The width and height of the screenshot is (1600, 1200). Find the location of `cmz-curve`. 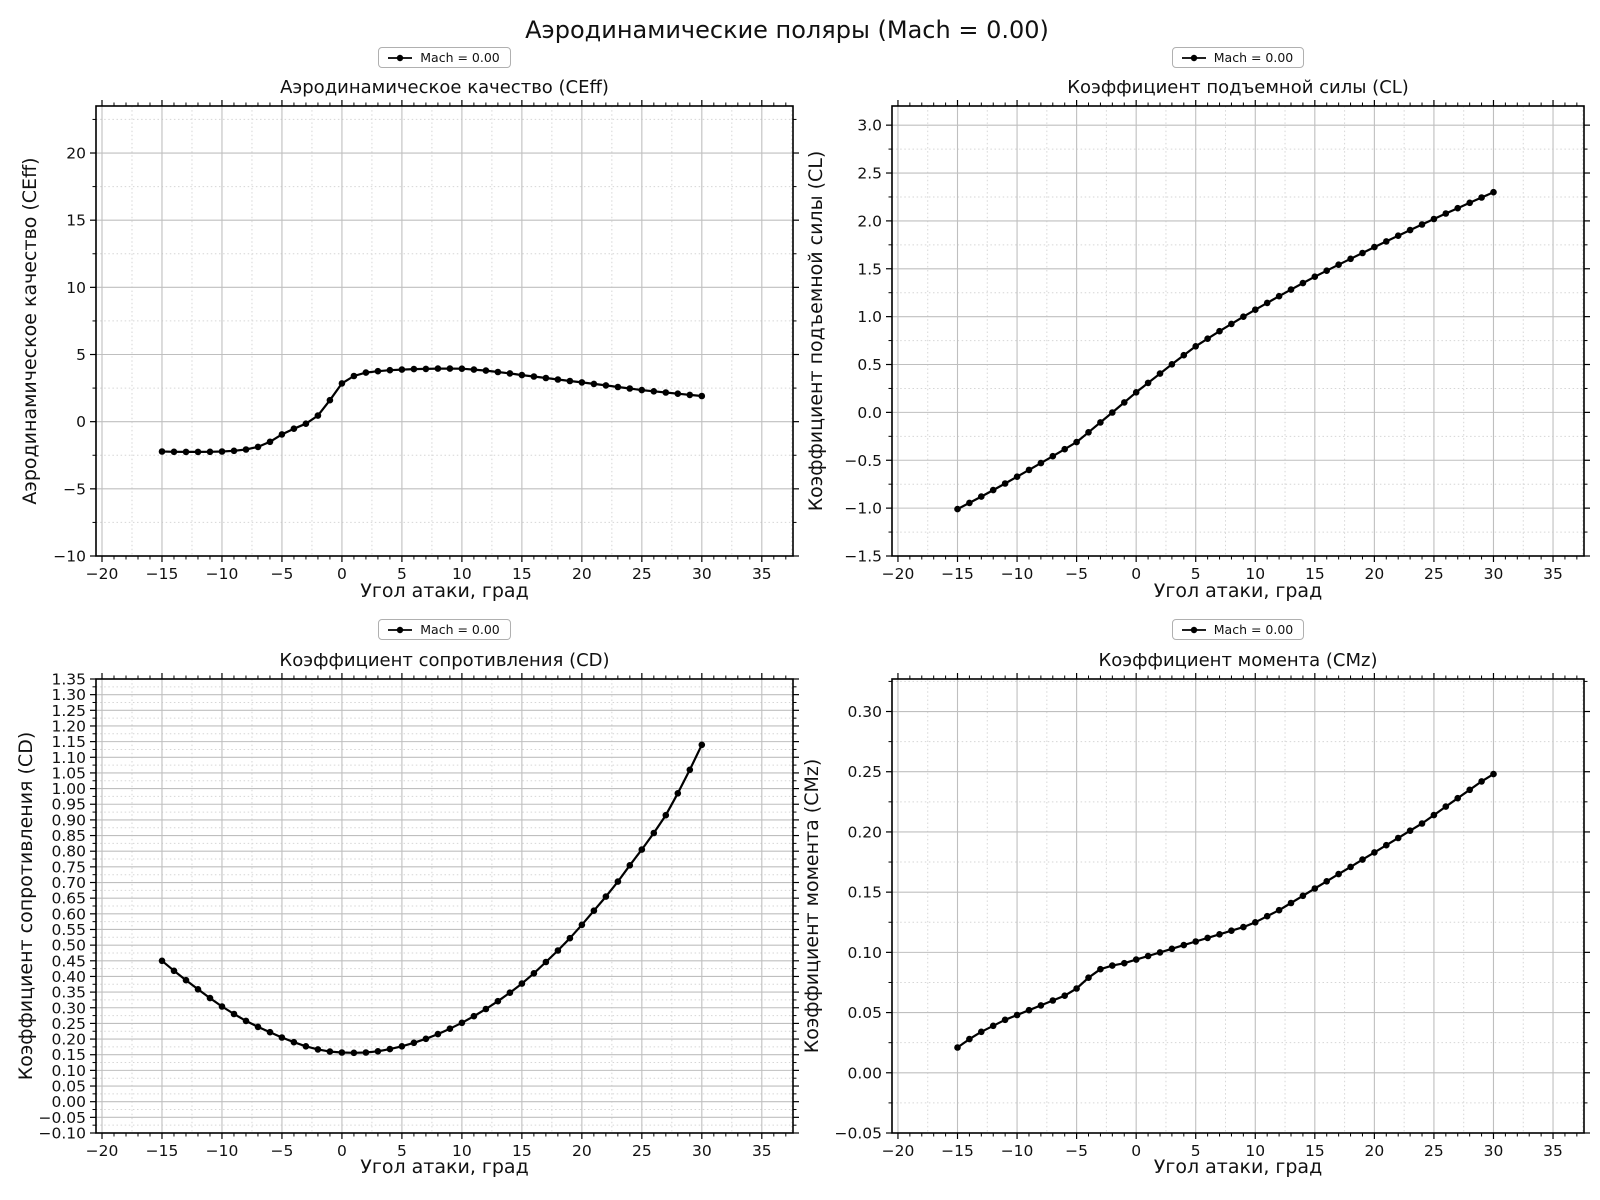

cmz-curve is located at coordinates (1225, 911).